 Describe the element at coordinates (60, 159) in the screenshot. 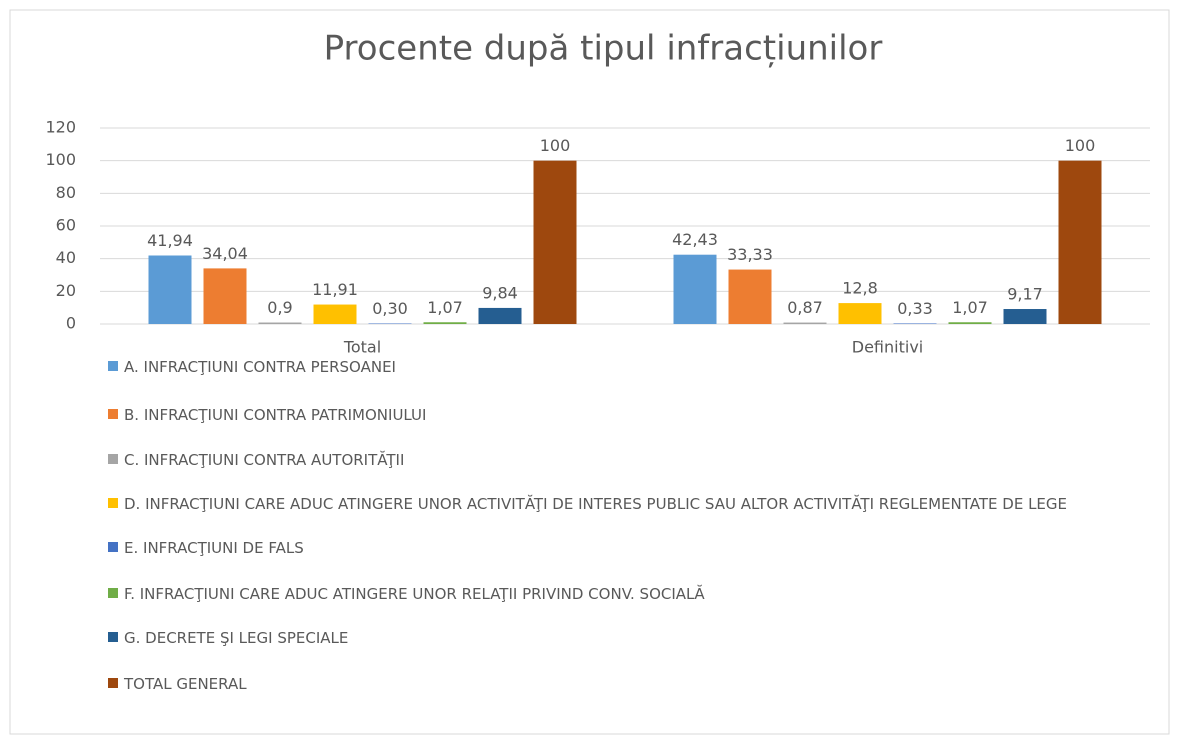

I see `y-tick-label: 100` at that location.